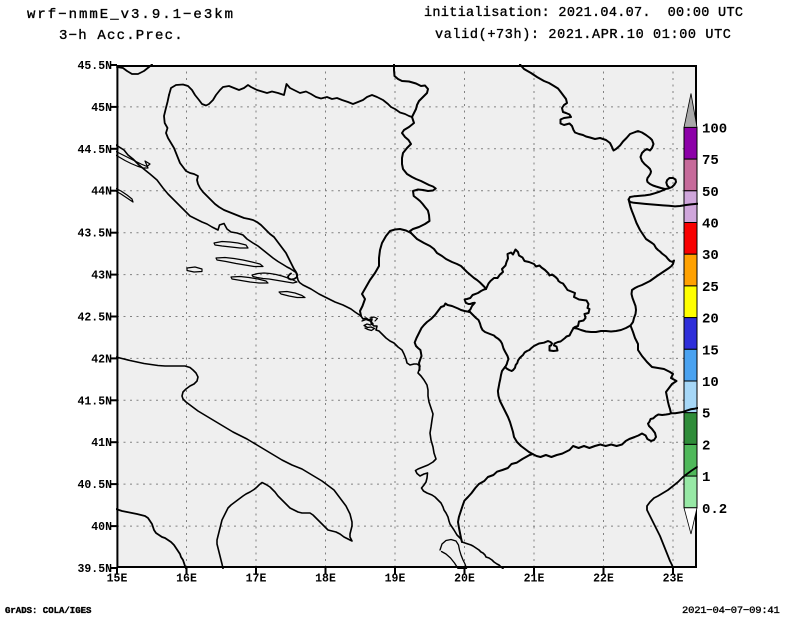  I want to click on svg-text: 45.5N, so click(94, 66).